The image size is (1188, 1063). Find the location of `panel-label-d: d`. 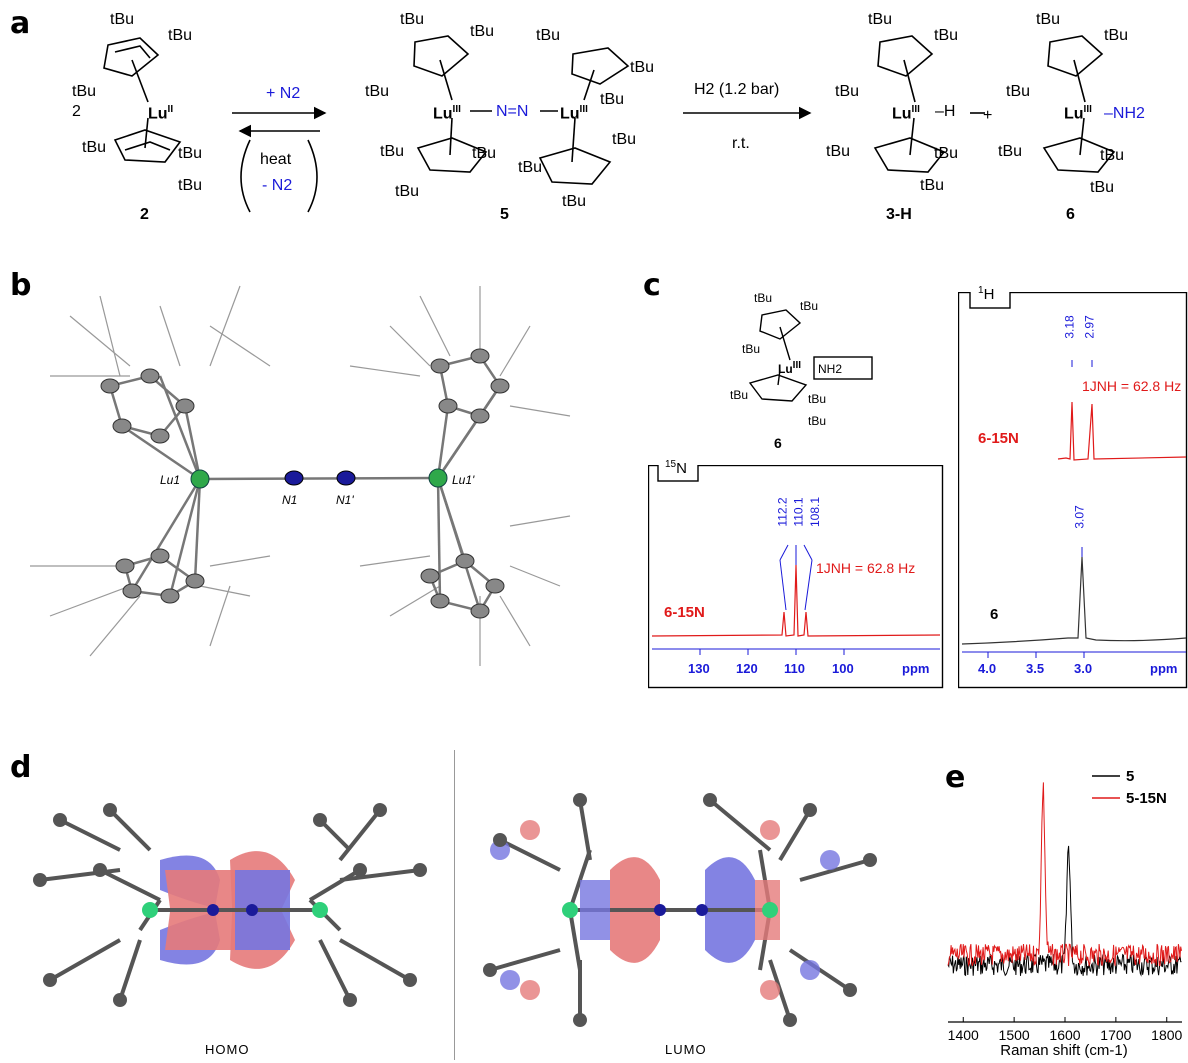

panel-label-d: d is located at coordinates (21, 767).